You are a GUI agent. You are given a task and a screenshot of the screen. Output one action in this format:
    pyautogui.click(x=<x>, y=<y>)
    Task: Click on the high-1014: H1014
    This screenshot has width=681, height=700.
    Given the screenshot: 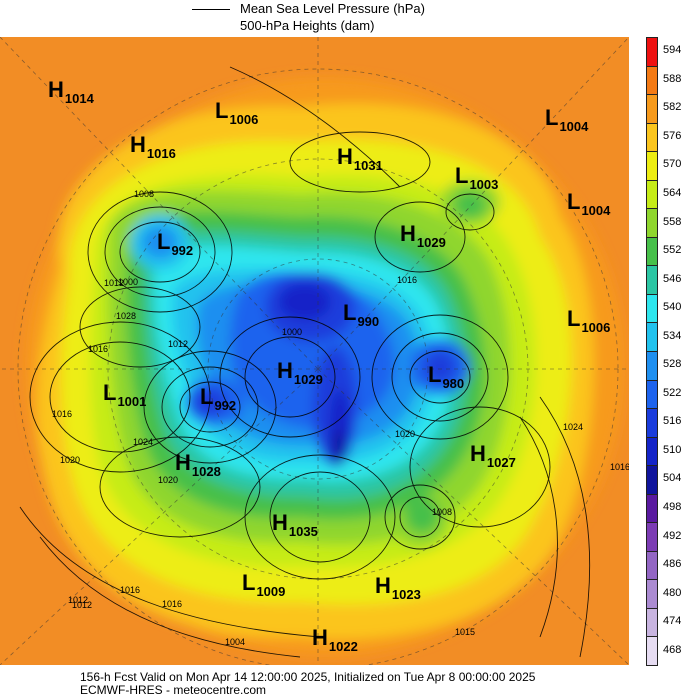 What is the action you would take?
    pyautogui.click(x=71, y=91)
    